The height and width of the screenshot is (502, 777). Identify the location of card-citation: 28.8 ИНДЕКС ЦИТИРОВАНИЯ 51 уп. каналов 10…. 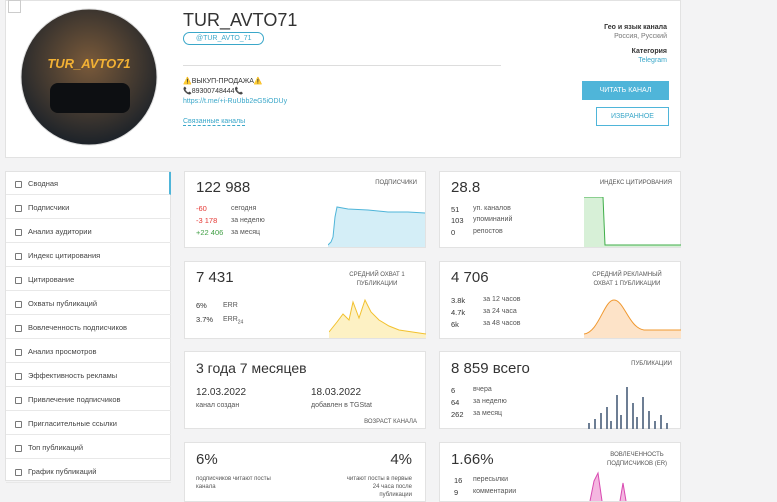
(560, 209).